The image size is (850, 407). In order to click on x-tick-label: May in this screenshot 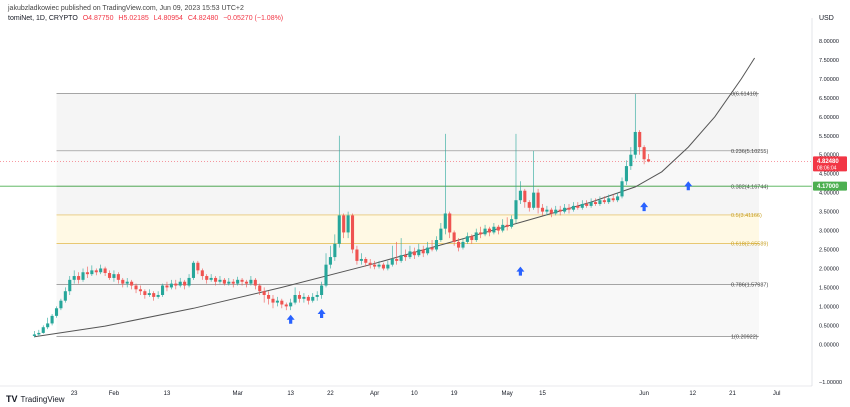, I will do `click(506, 394)`.